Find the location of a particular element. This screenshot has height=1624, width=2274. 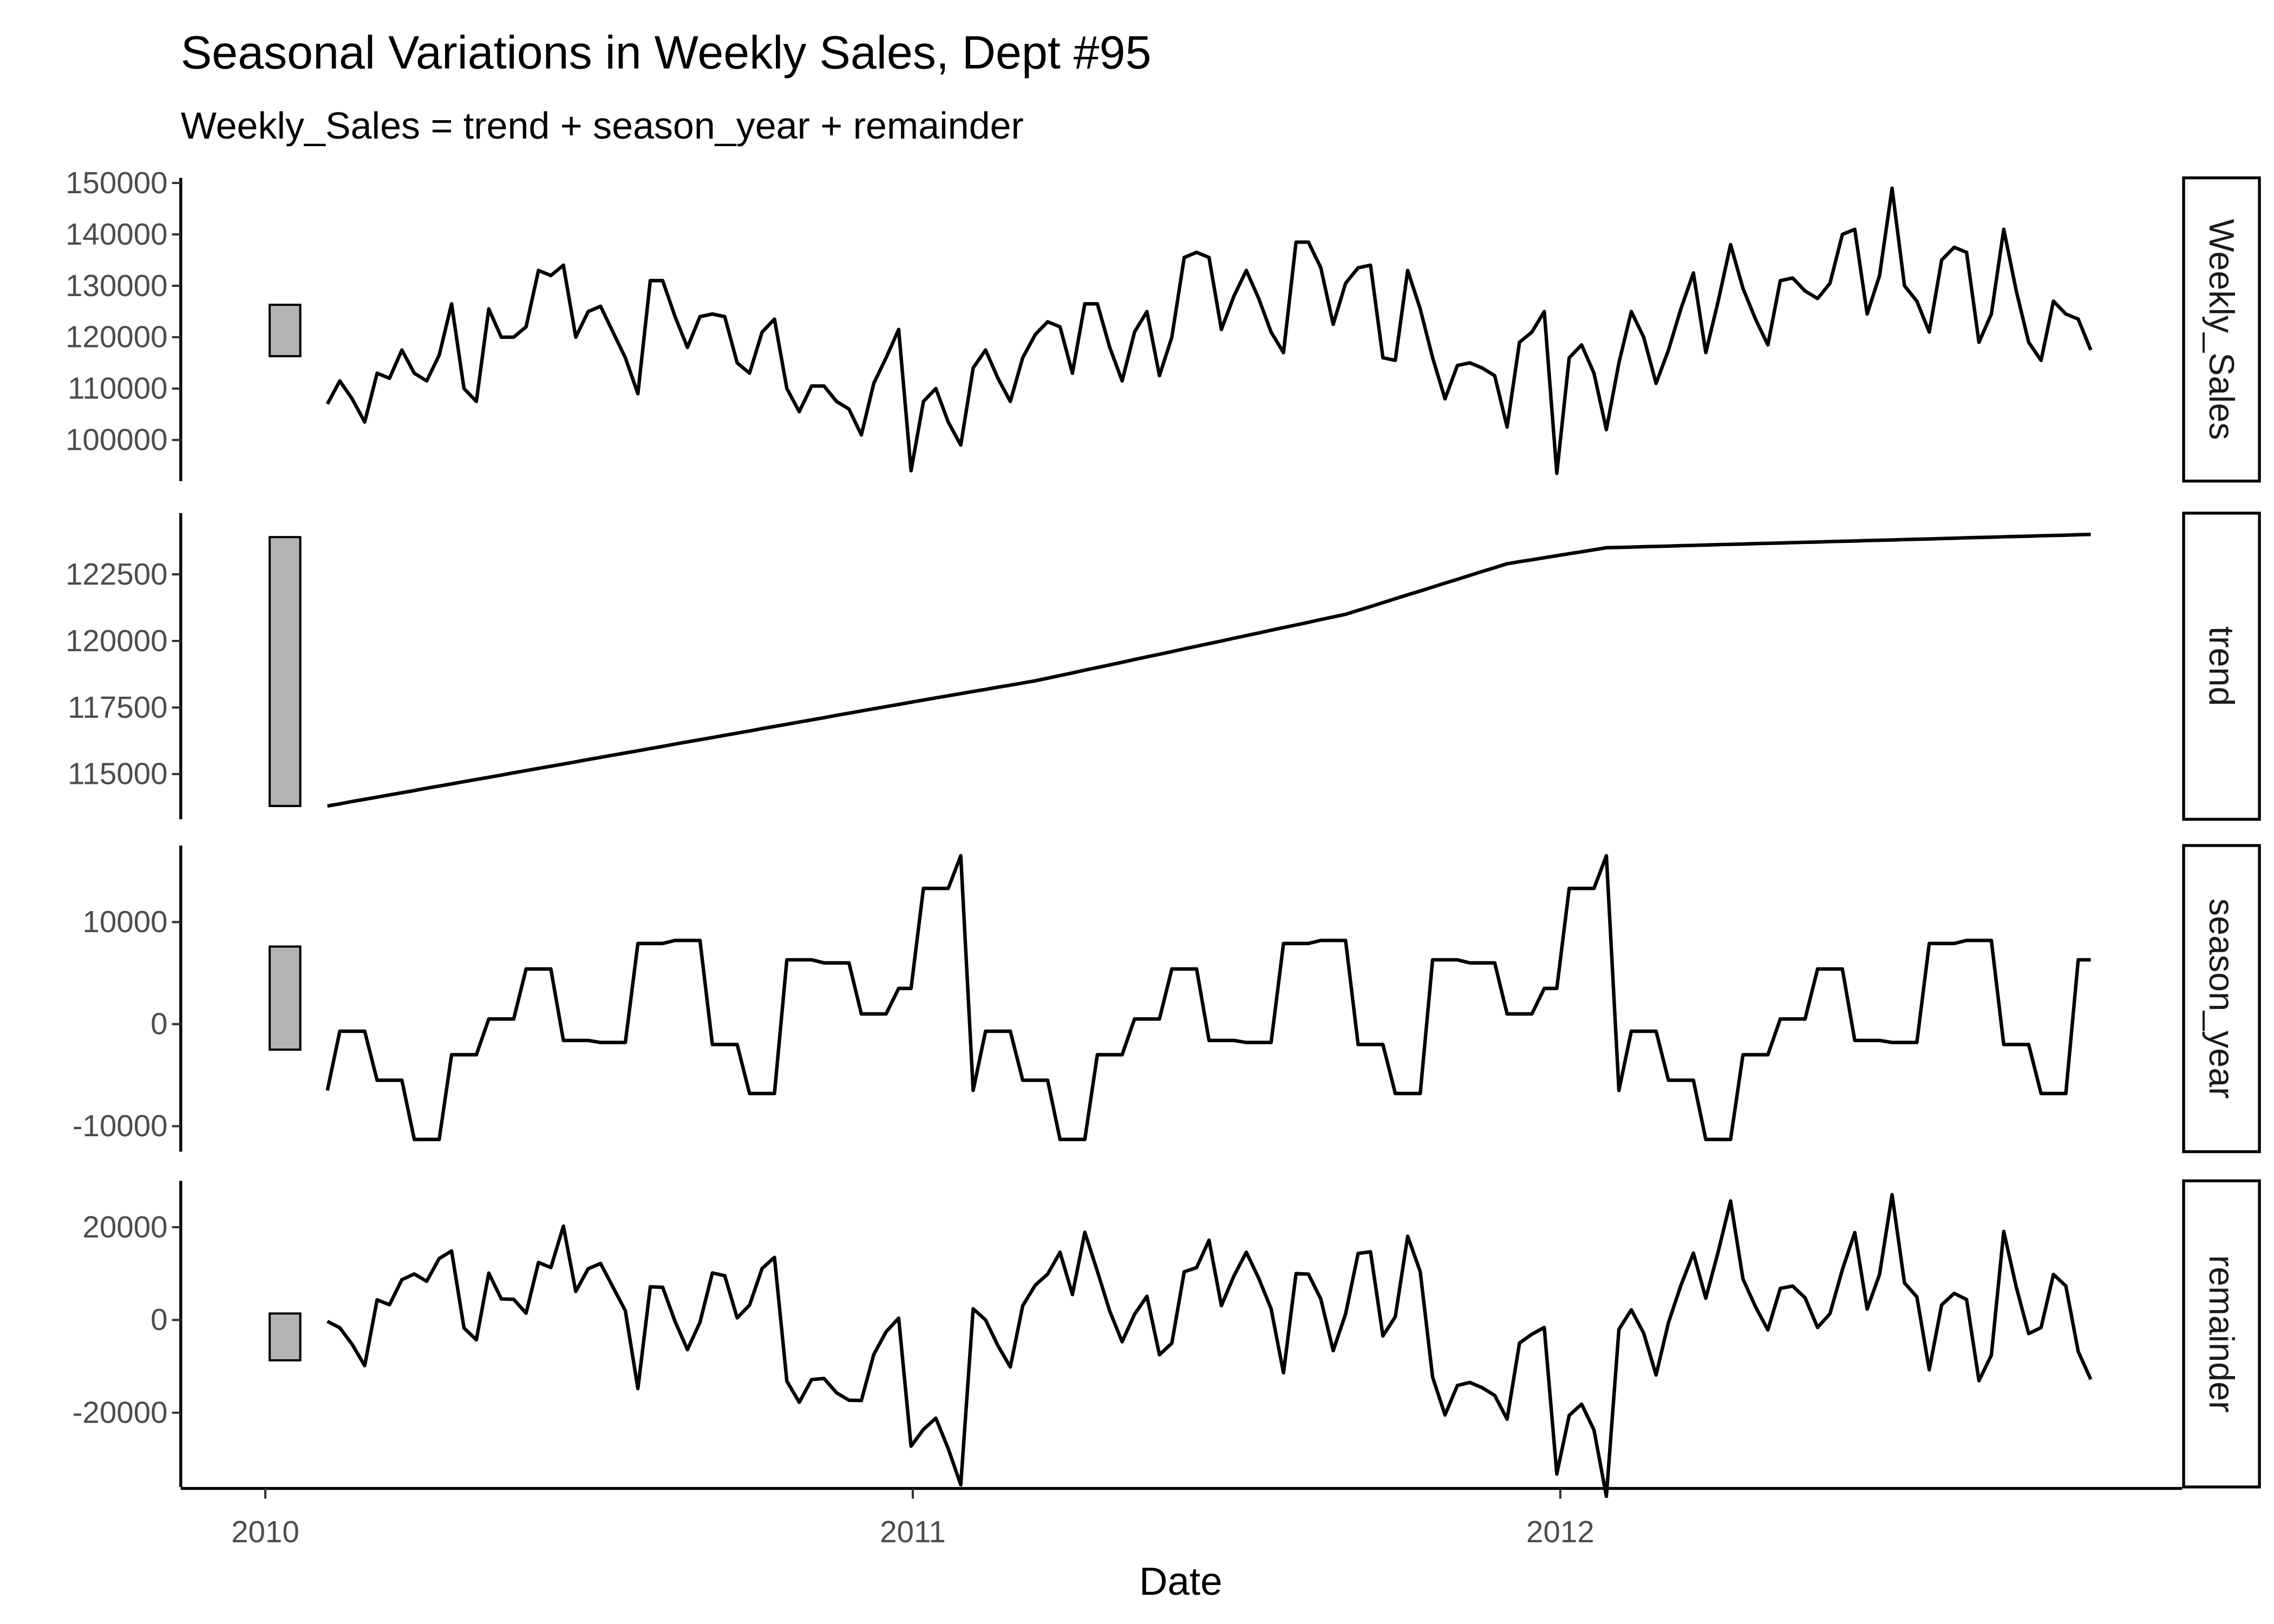

x-axis: 2010 2011 2012 is located at coordinates (1181, 1518).